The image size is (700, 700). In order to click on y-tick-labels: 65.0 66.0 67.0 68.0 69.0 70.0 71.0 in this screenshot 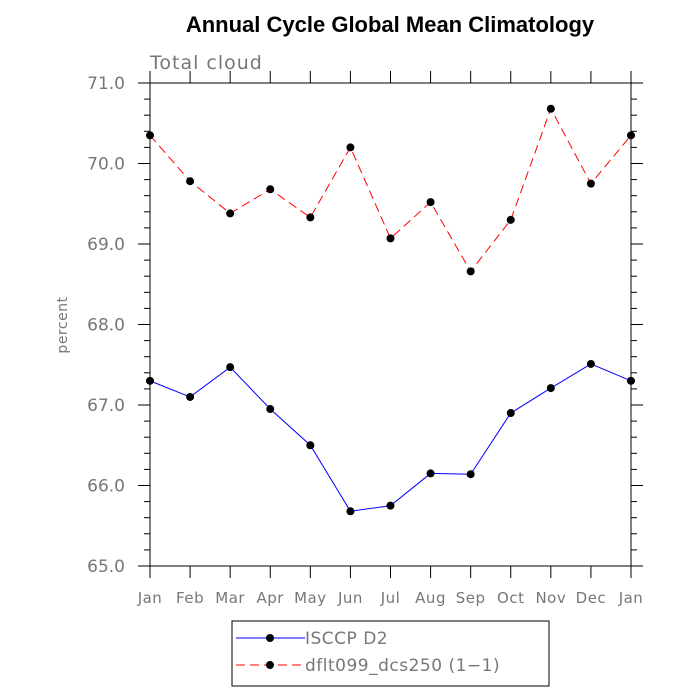, I will do `click(106, 325)`.